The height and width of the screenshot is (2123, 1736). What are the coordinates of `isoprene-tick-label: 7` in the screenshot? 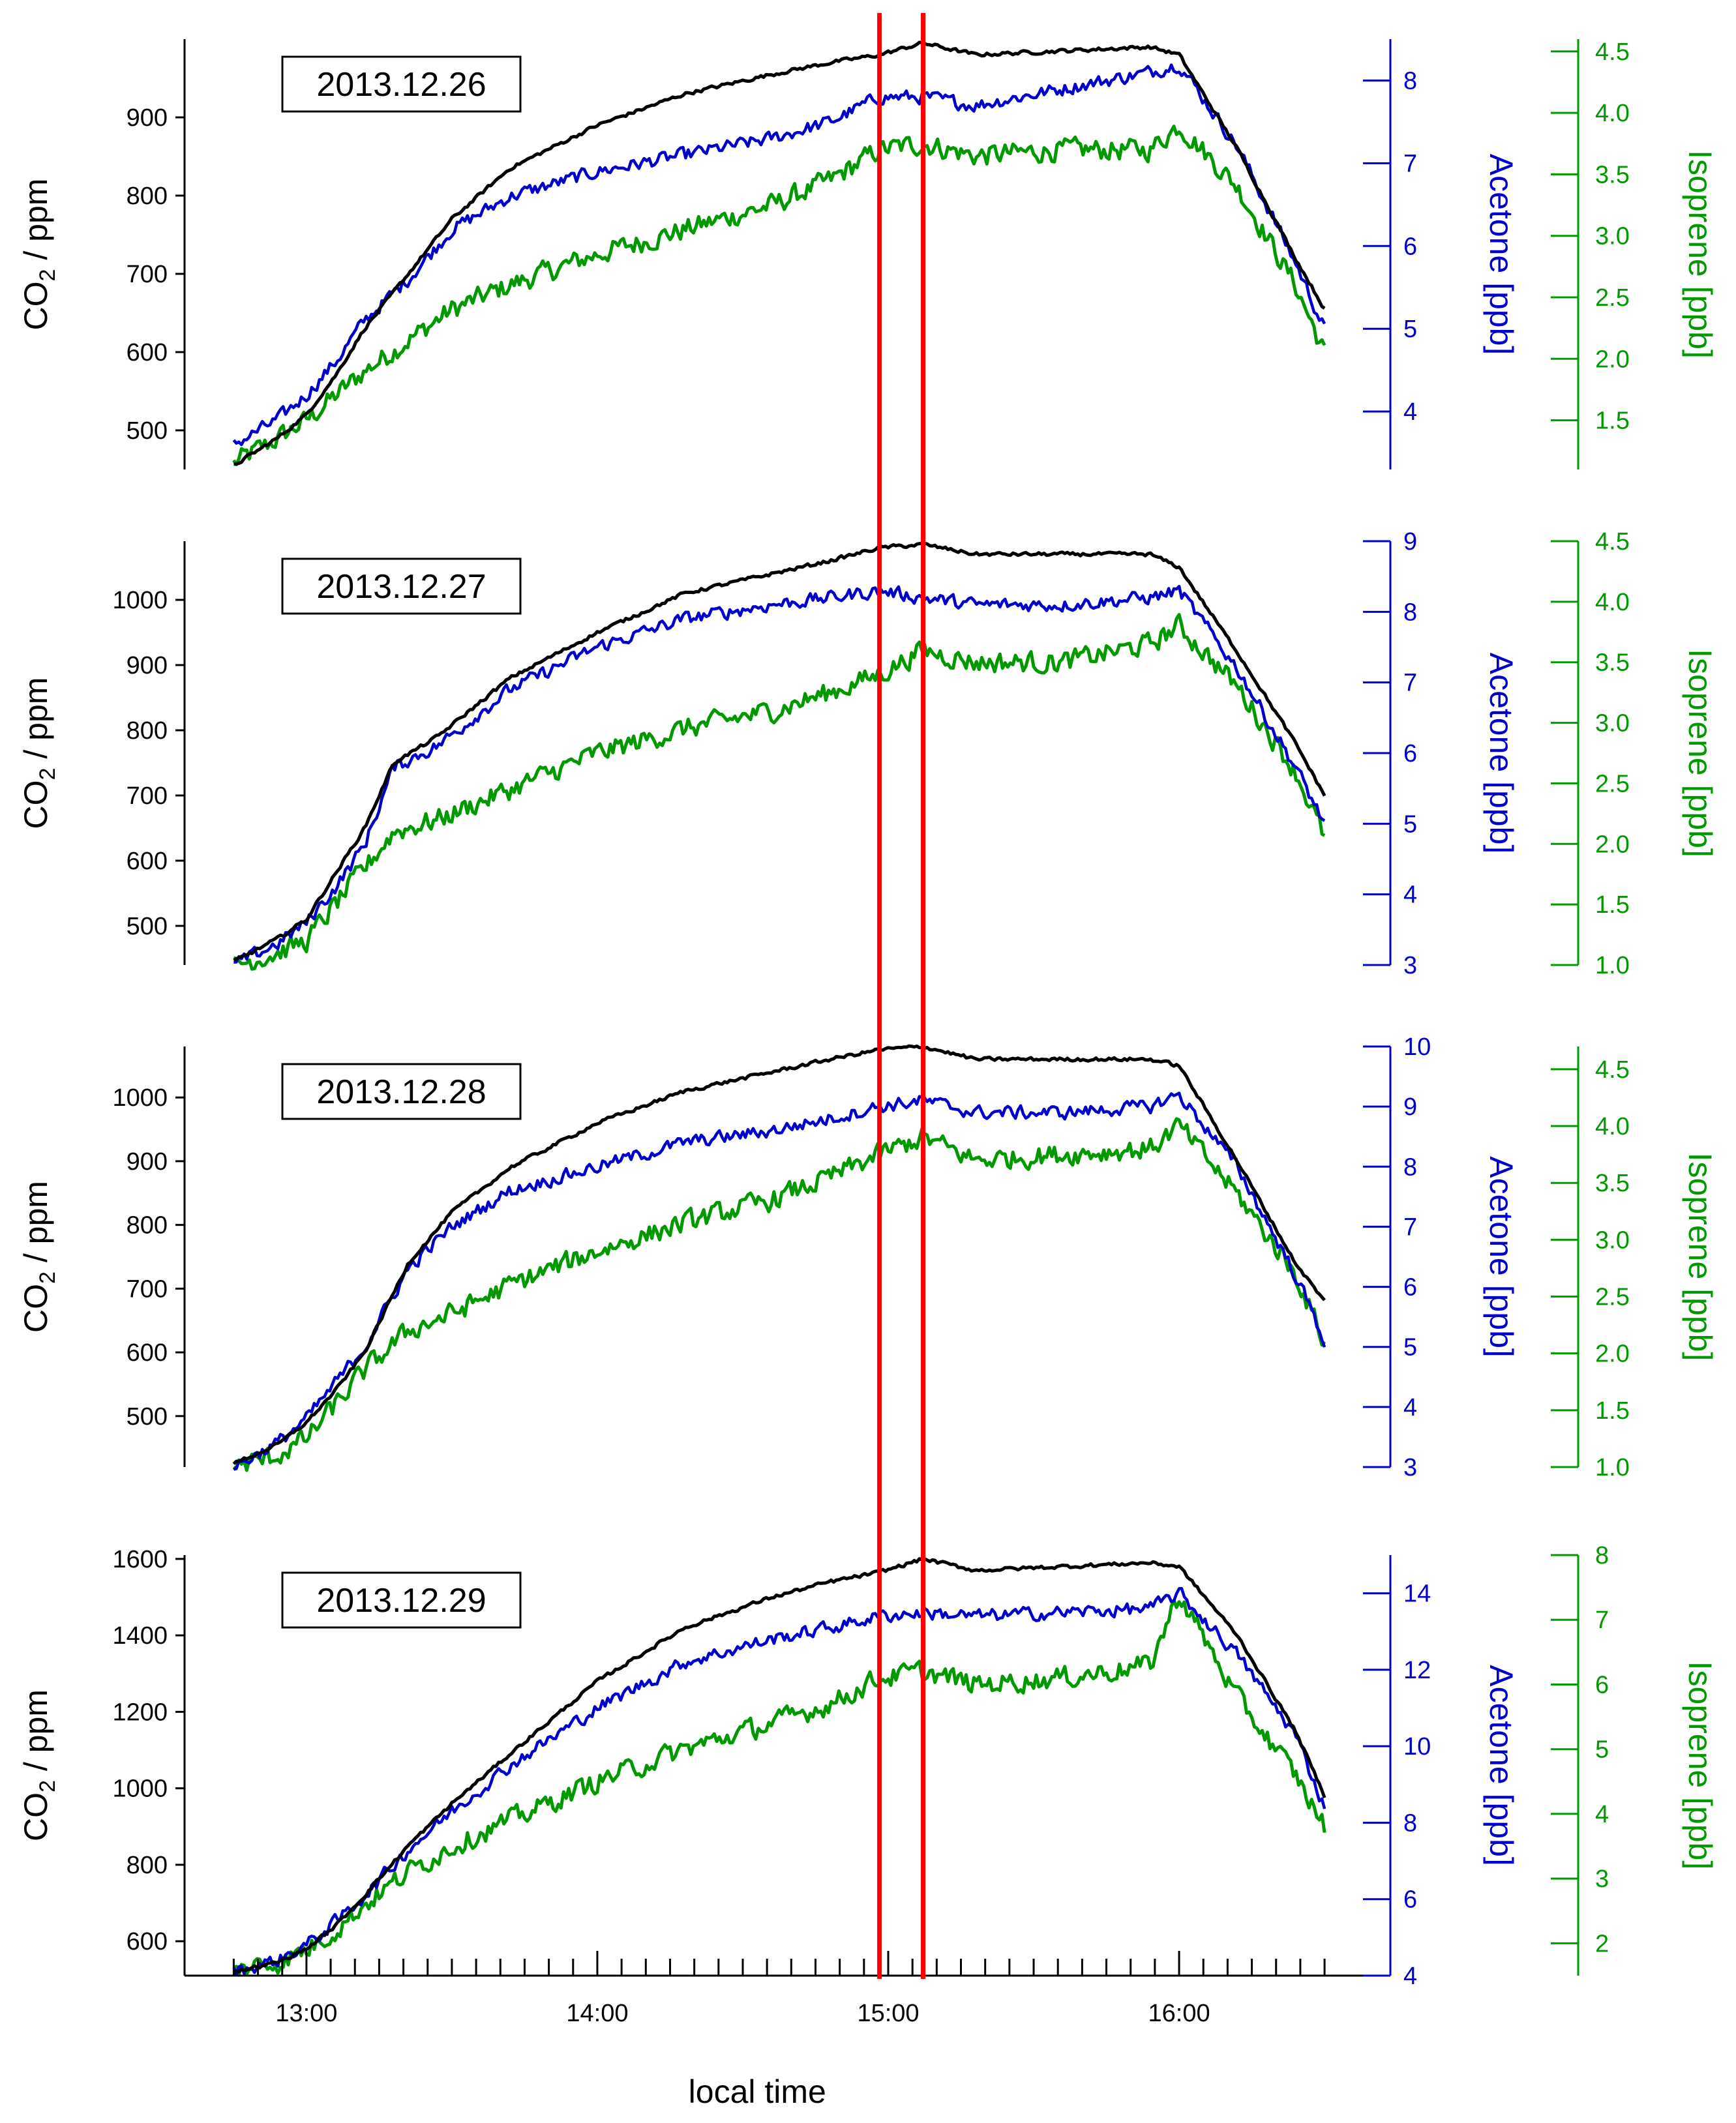 It's located at (1602, 1620).